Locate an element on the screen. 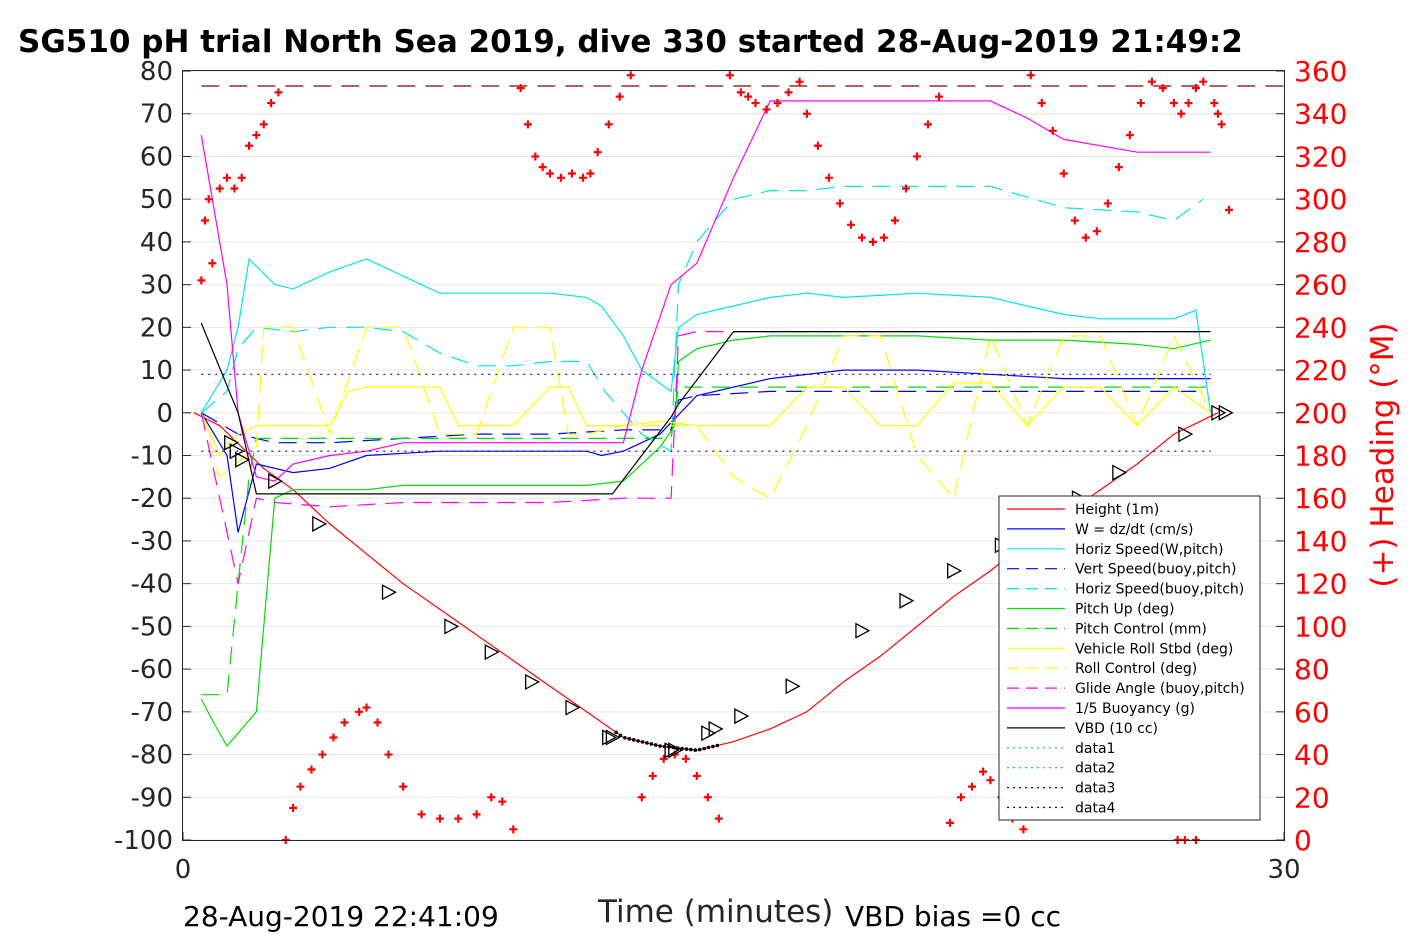 The image size is (1417, 945). legend-entry: VBD (10 cc) is located at coordinates (1116, 729).